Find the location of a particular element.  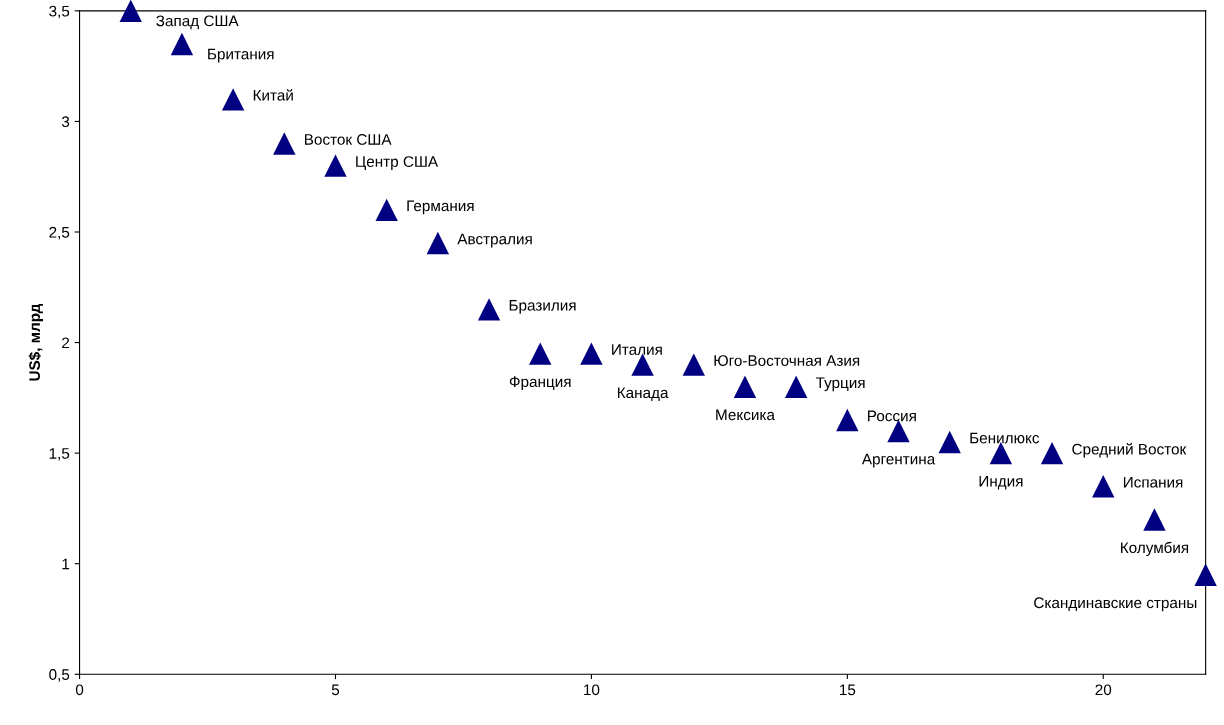

annotation: Запад США is located at coordinates (197, 22).